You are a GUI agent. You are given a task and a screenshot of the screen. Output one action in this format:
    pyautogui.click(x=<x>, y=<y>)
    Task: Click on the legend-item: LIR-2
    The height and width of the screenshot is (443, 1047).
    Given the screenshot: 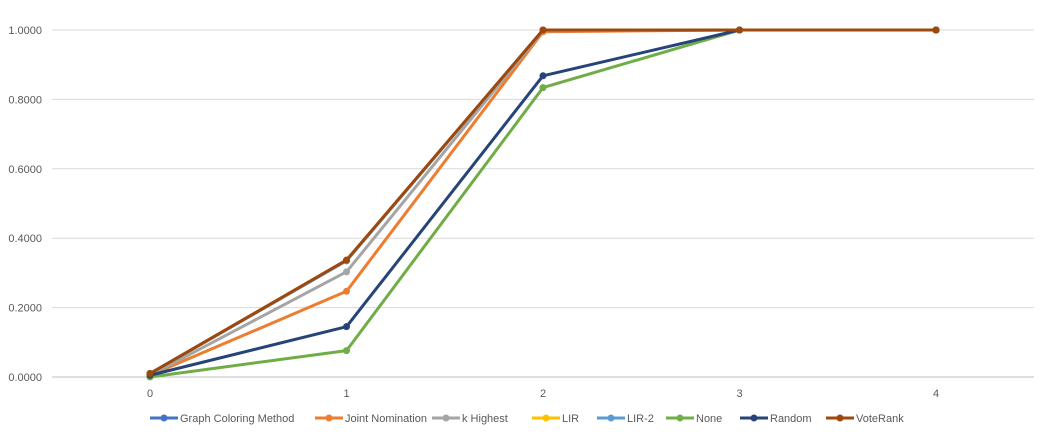 What is the action you would take?
    pyautogui.click(x=625, y=419)
    